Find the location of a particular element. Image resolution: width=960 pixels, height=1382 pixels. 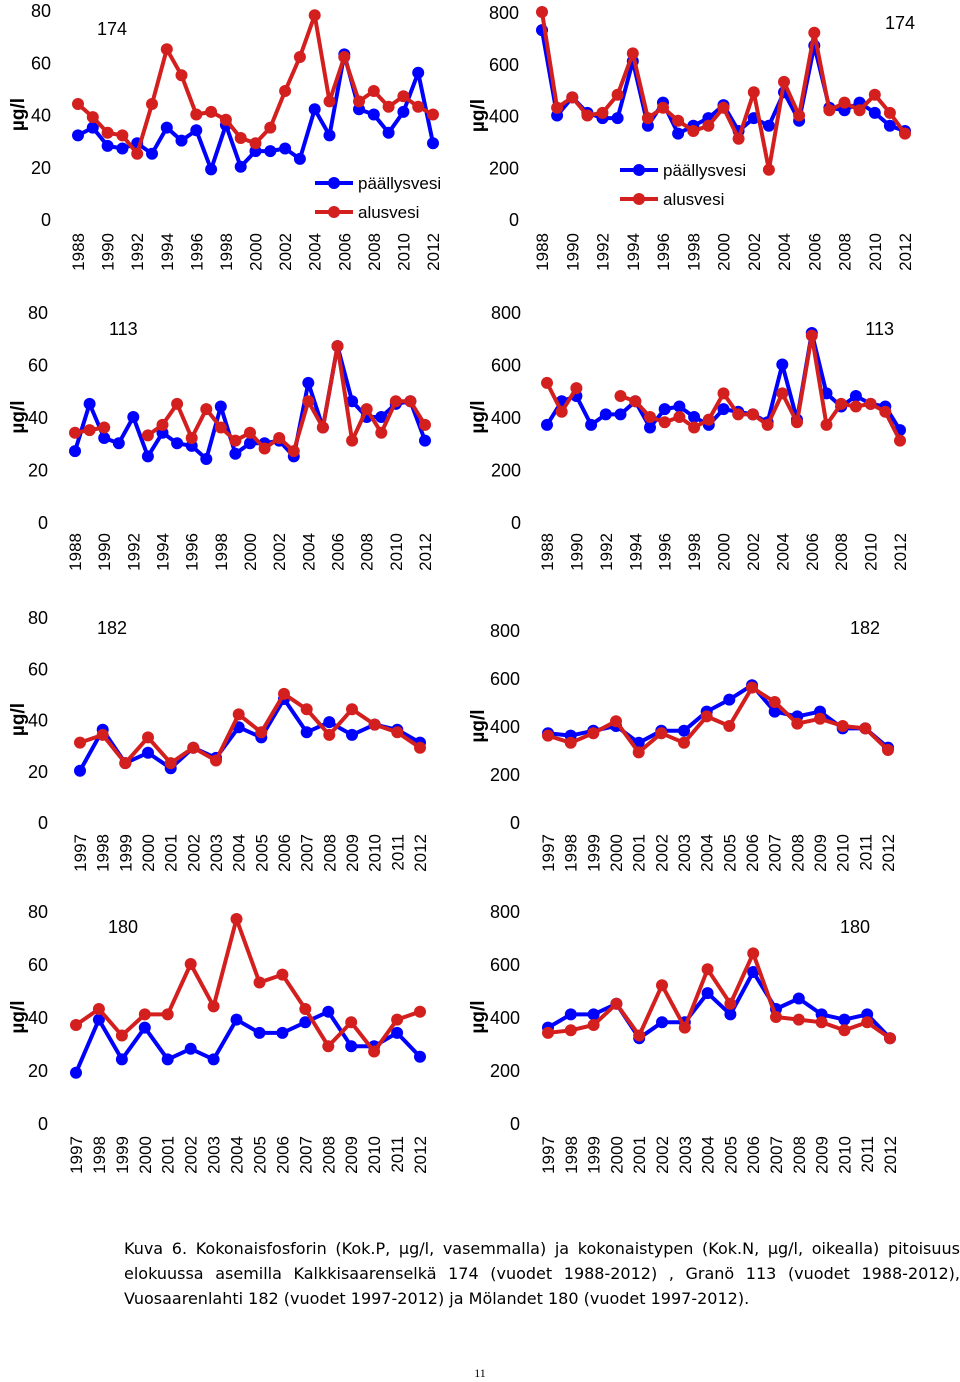

station-label: 180 is located at coordinates (855, 927).